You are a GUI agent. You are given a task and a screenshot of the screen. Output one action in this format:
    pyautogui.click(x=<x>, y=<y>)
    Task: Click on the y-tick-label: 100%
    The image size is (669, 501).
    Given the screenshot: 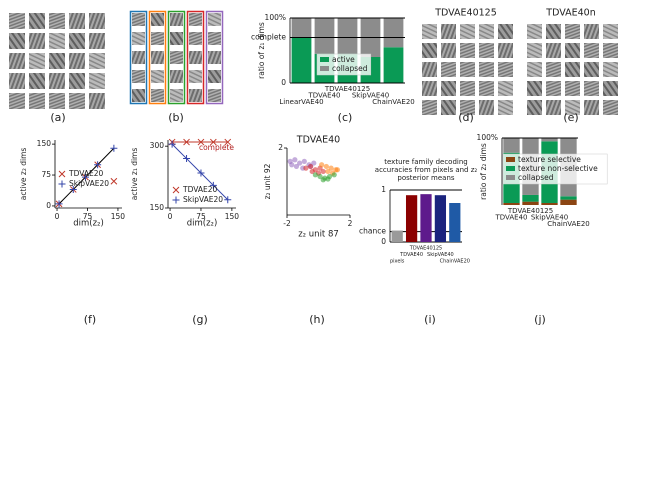 What is the action you would take?
    pyautogui.click(x=275, y=17)
    